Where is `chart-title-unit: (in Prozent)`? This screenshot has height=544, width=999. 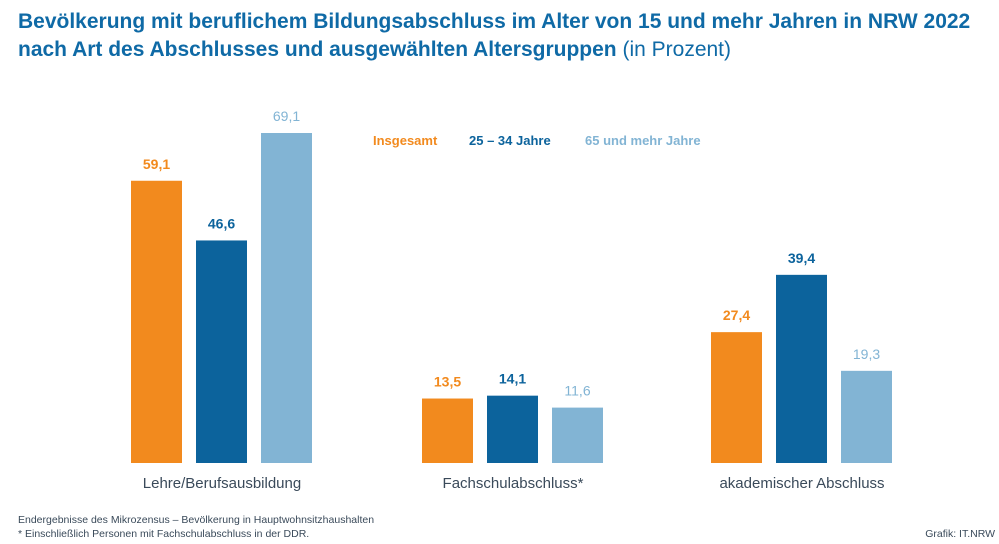 chart-title-unit: (in Prozent) is located at coordinates (677, 49).